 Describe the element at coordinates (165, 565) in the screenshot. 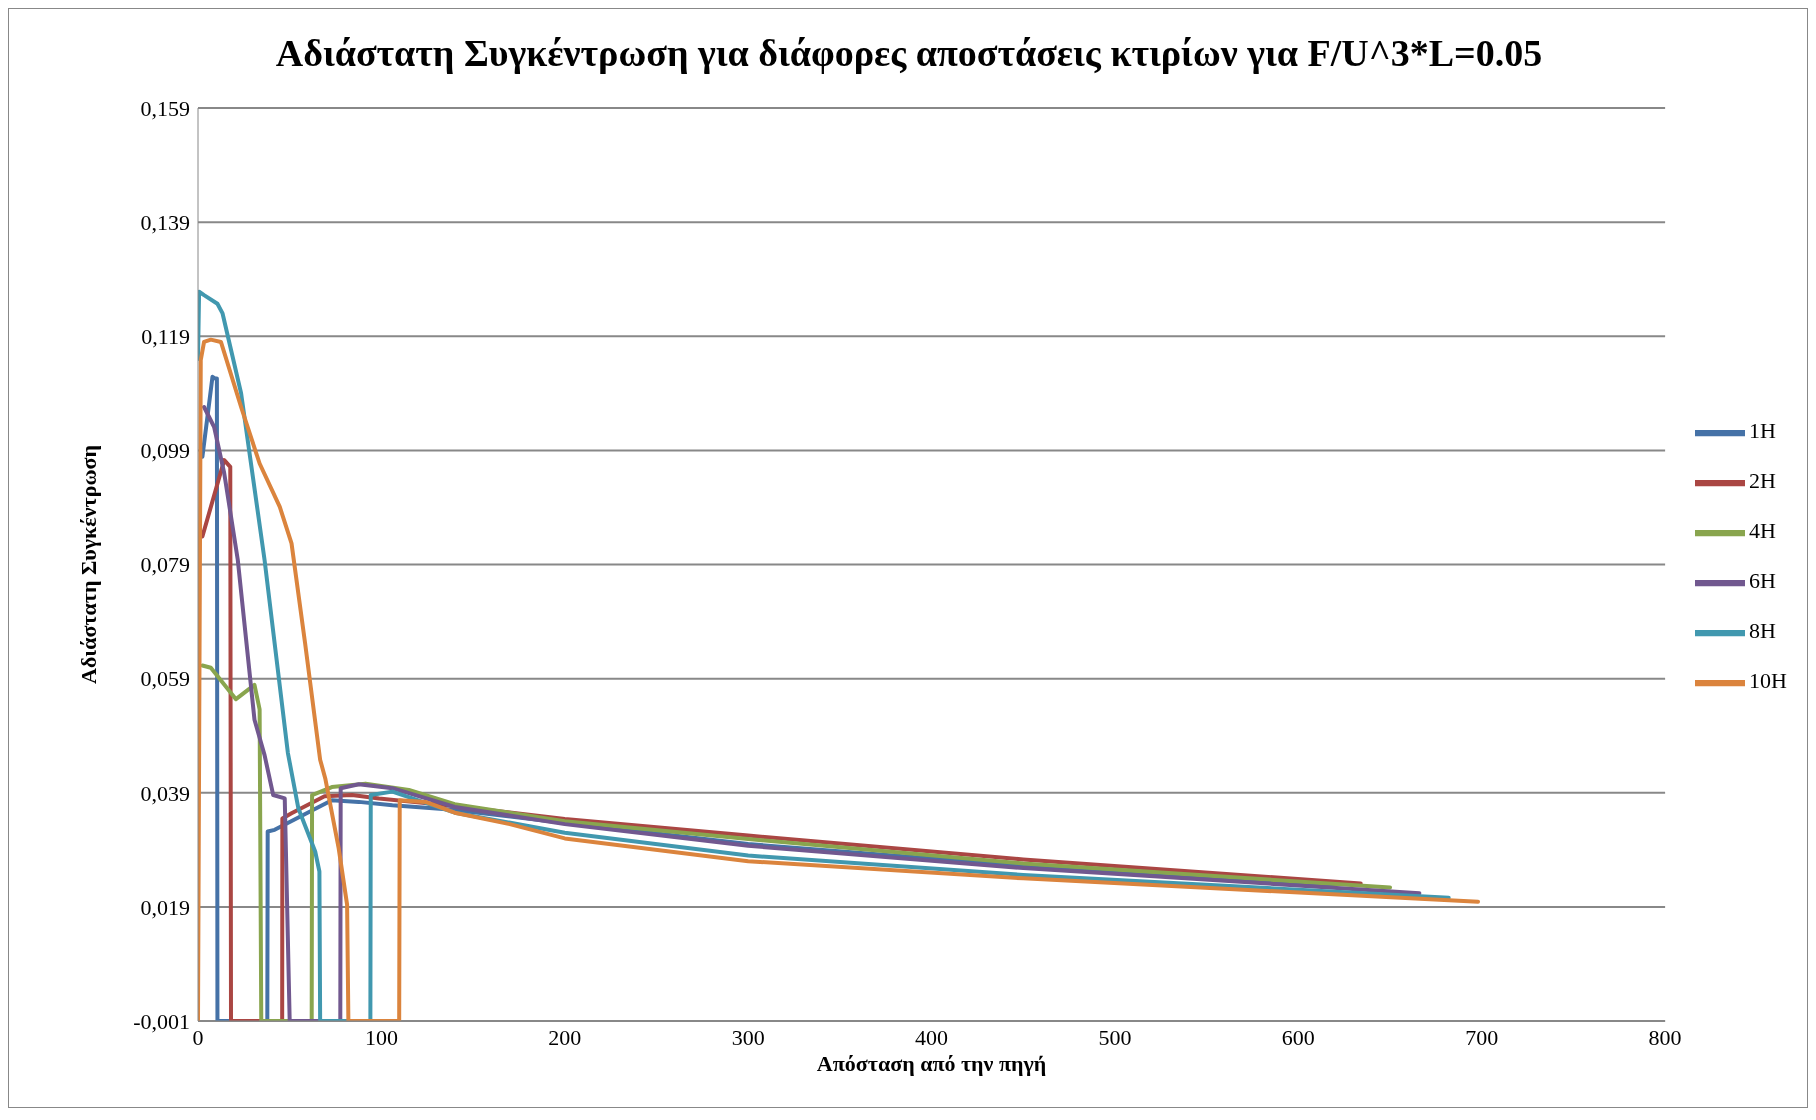

I see `y-tick-label: 0,079` at that location.